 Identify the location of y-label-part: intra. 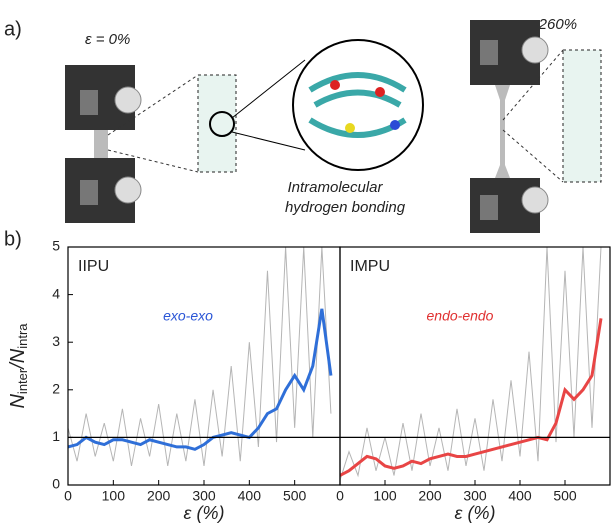
(22, 336).